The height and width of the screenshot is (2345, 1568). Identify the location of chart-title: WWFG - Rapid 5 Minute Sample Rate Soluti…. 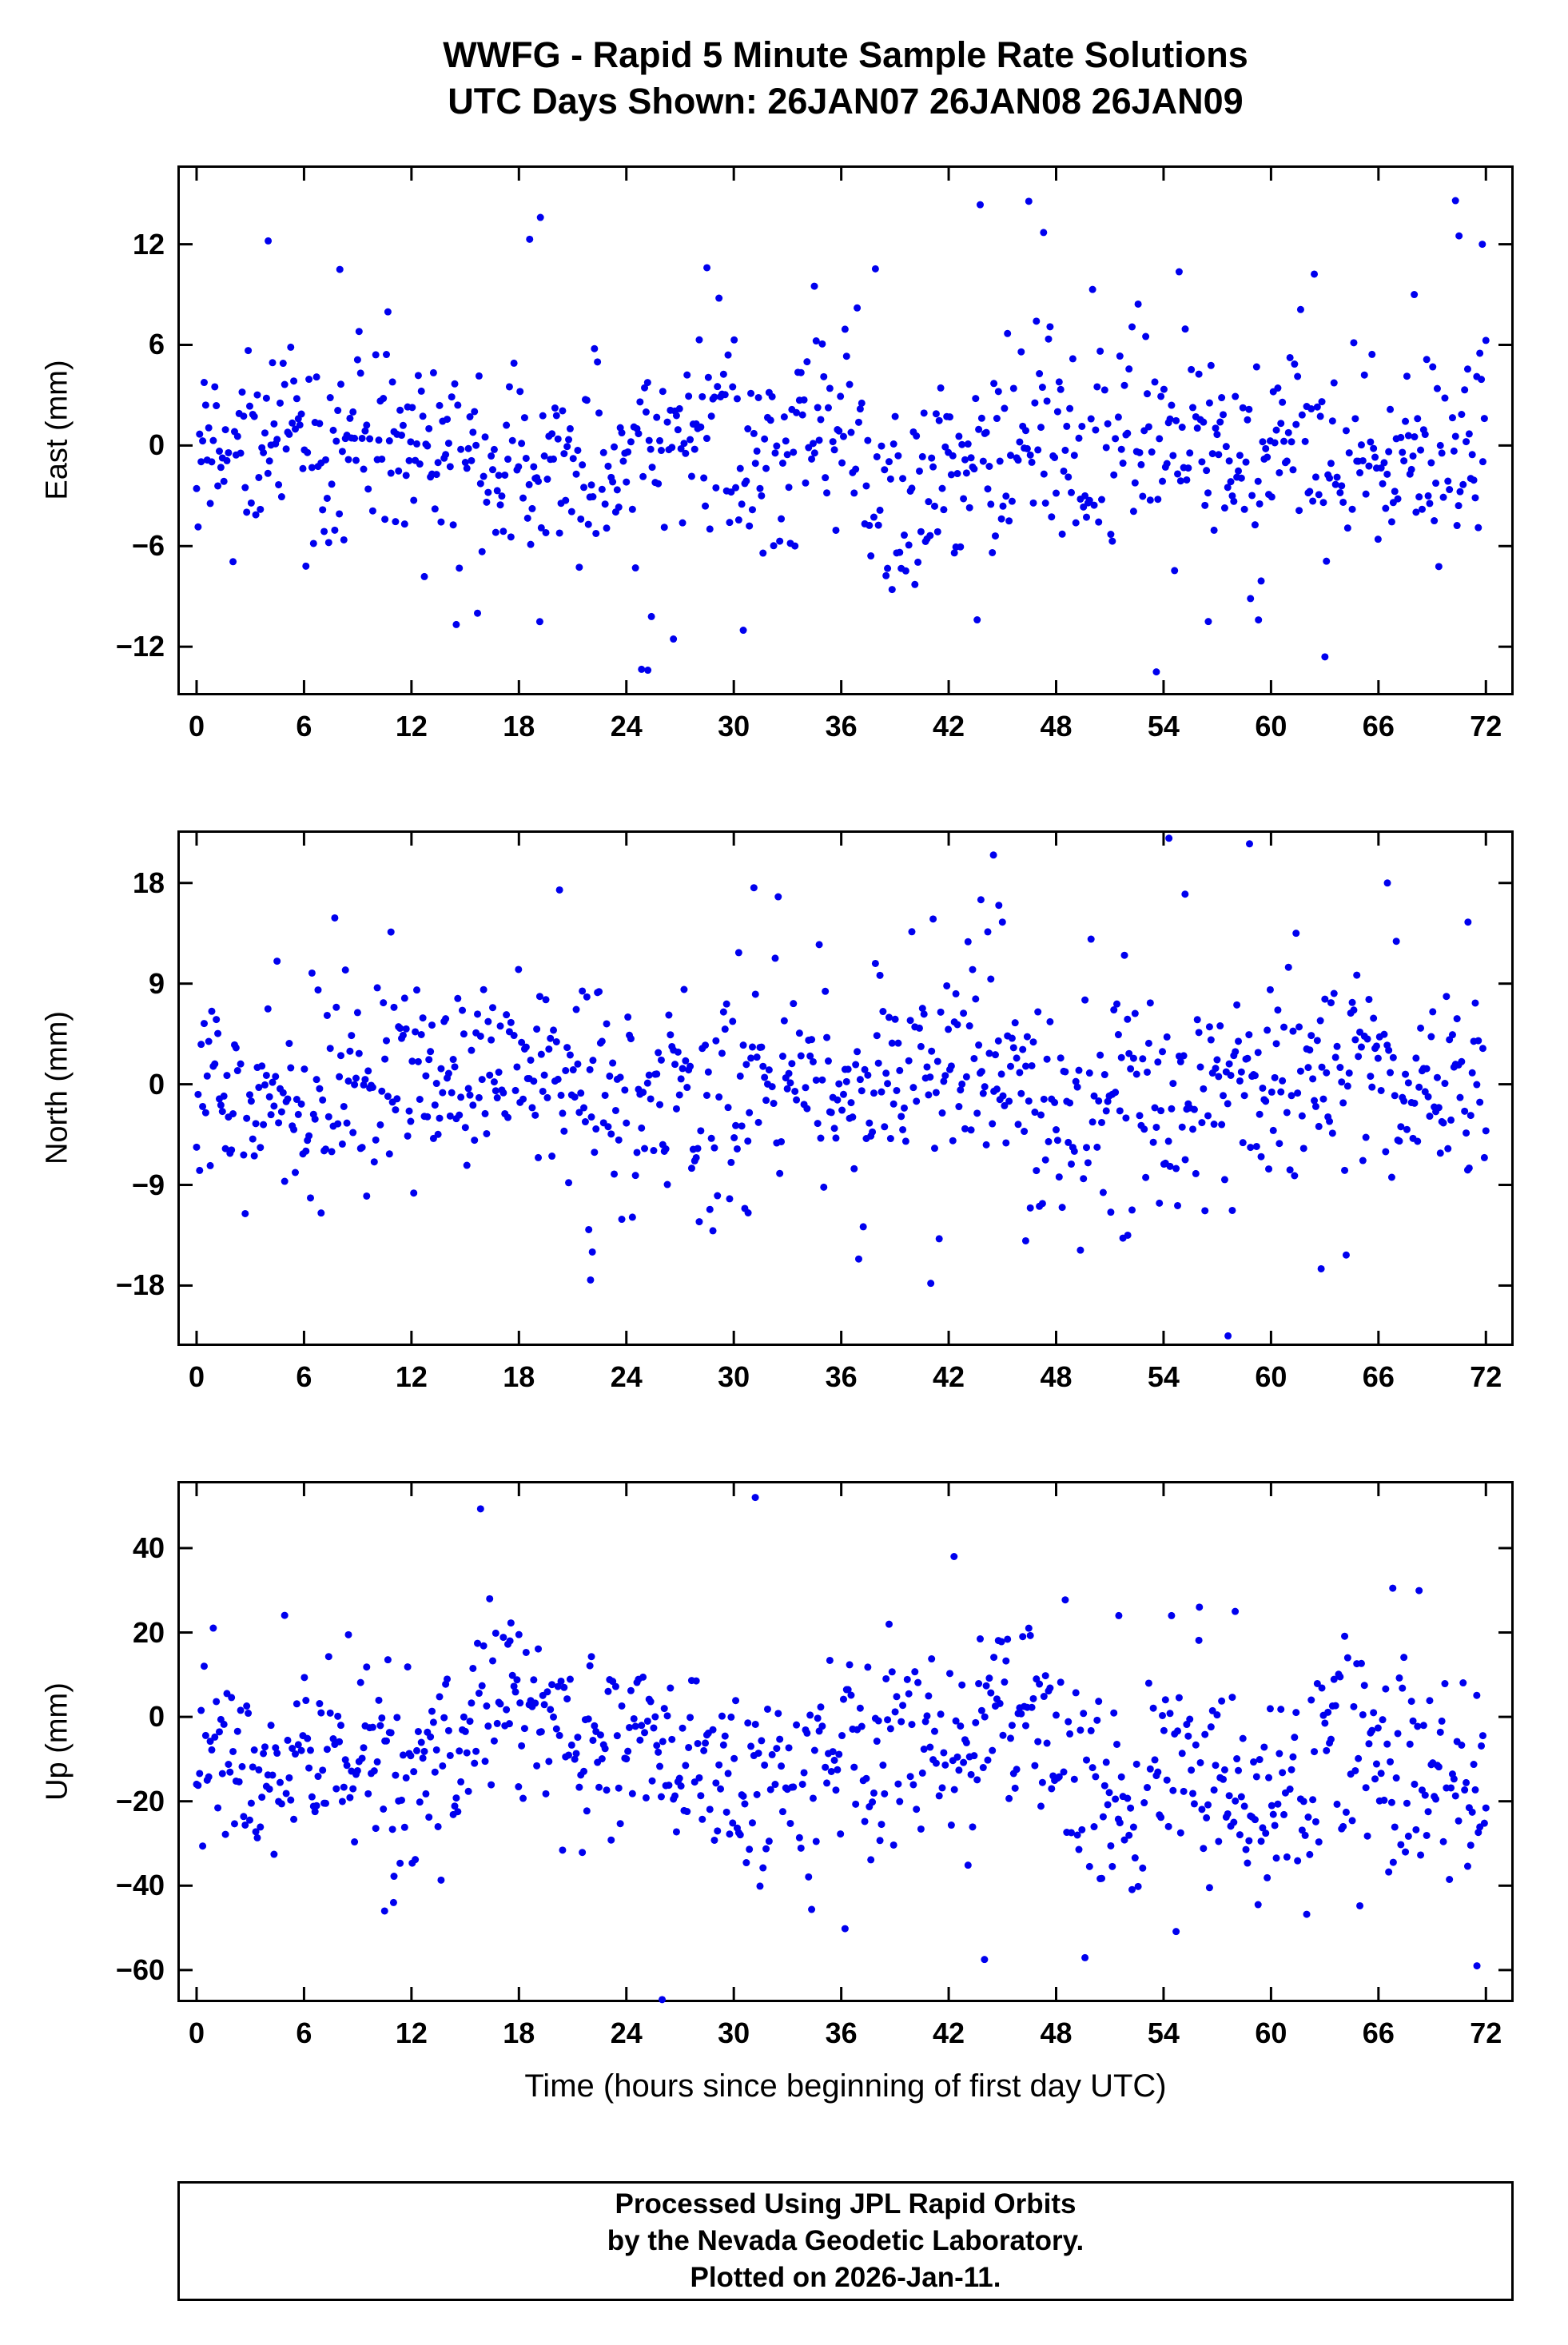
(845, 78).